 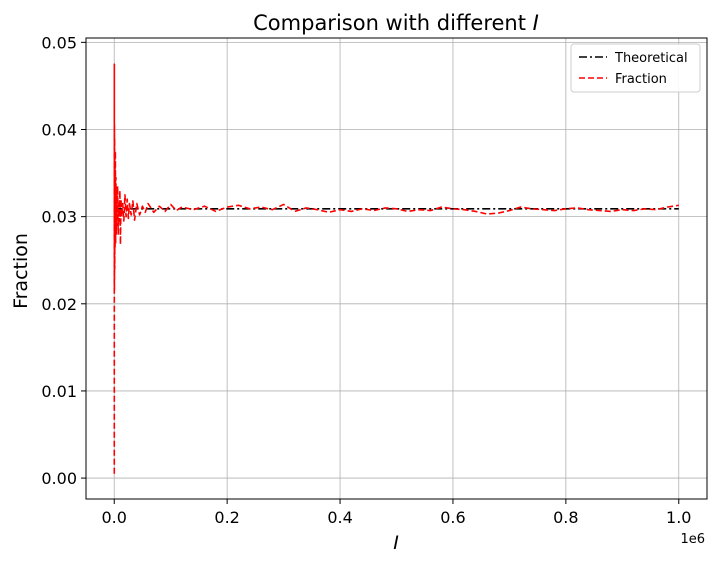 I want to click on legend-box, so click(x=635, y=68).